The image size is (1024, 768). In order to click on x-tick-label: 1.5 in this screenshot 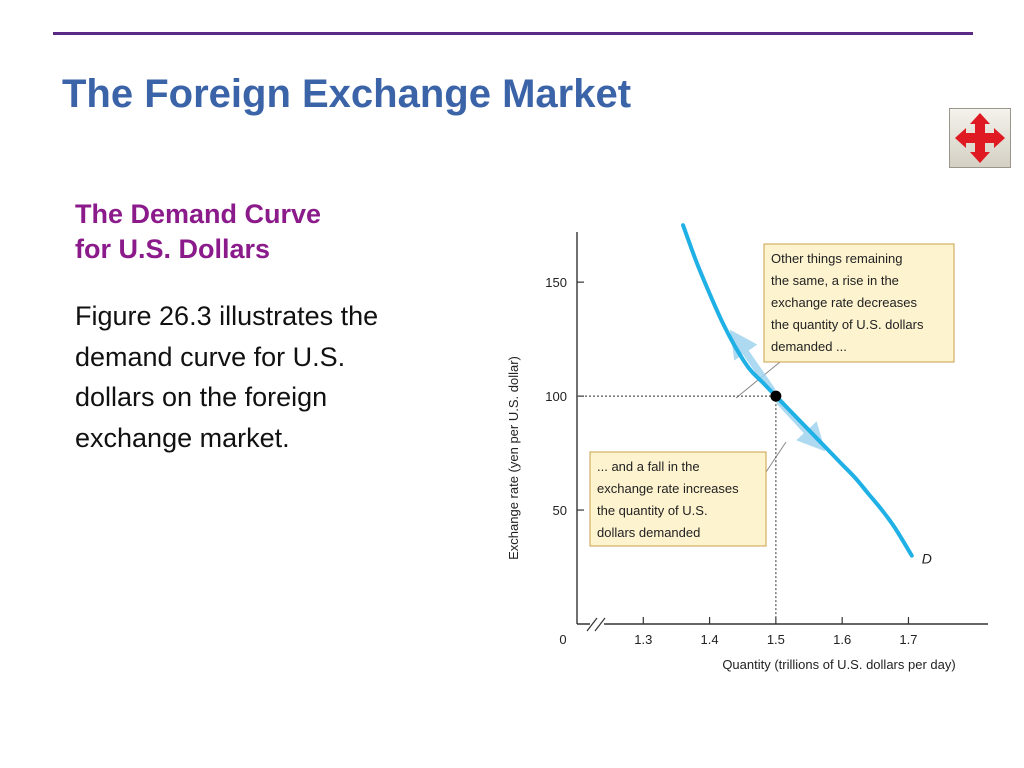, I will do `click(776, 639)`.